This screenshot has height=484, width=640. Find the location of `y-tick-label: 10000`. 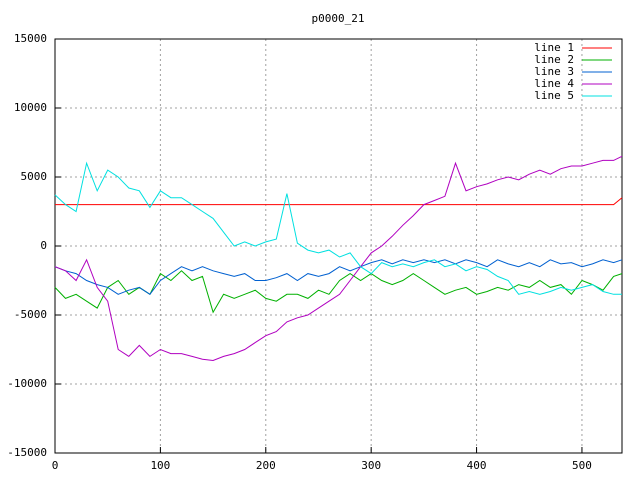

y-tick-label: 10000 is located at coordinates (30, 107).